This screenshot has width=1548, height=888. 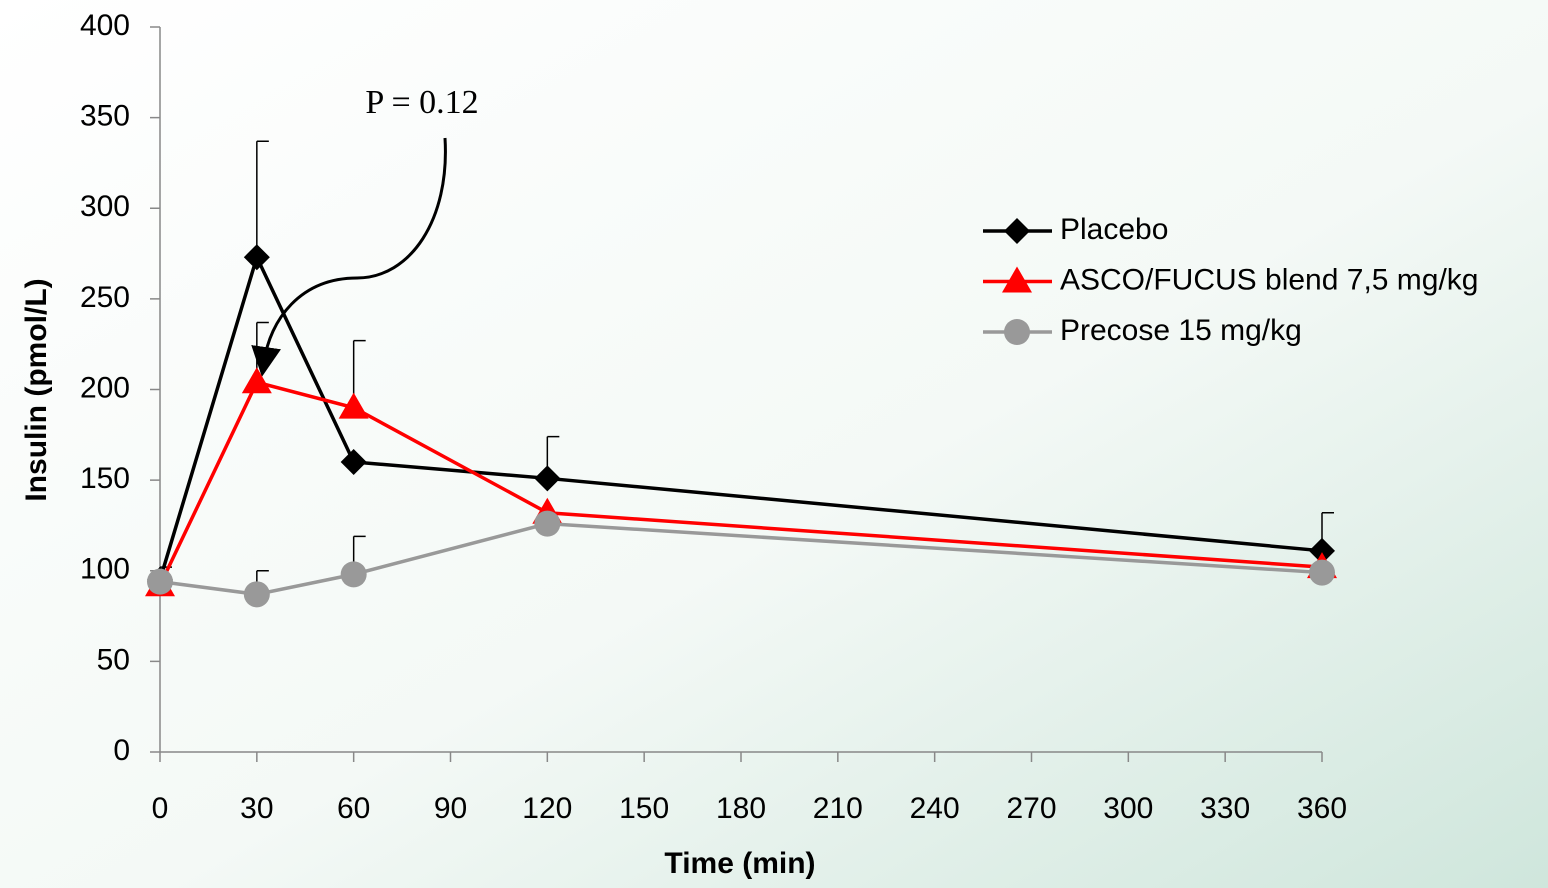 What do you see at coordinates (1322, 808) in the screenshot?
I see `x-tick-label: 360` at bounding box center [1322, 808].